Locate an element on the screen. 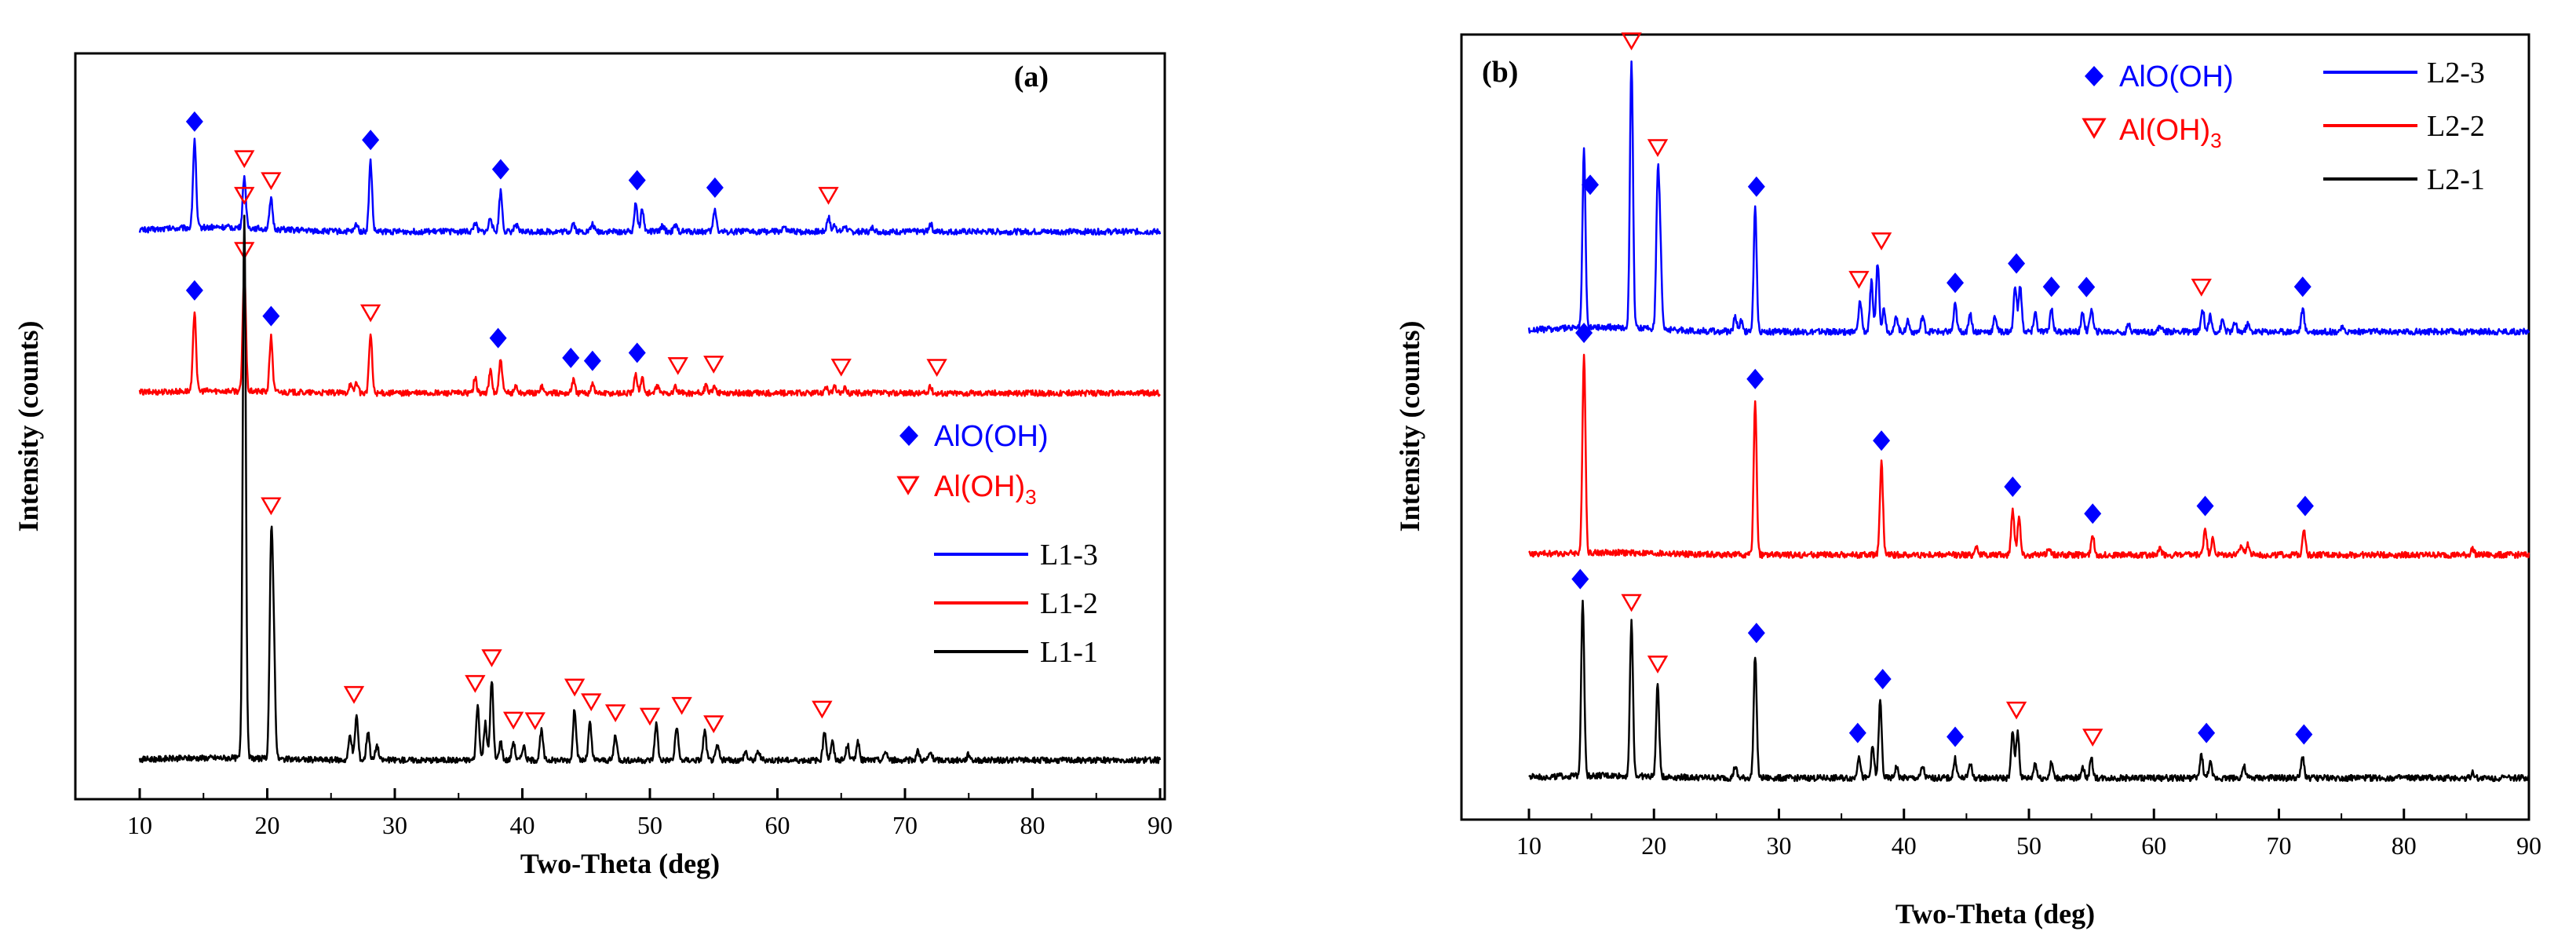  legend-l2-2-label: L2-2 is located at coordinates (2456, 127).